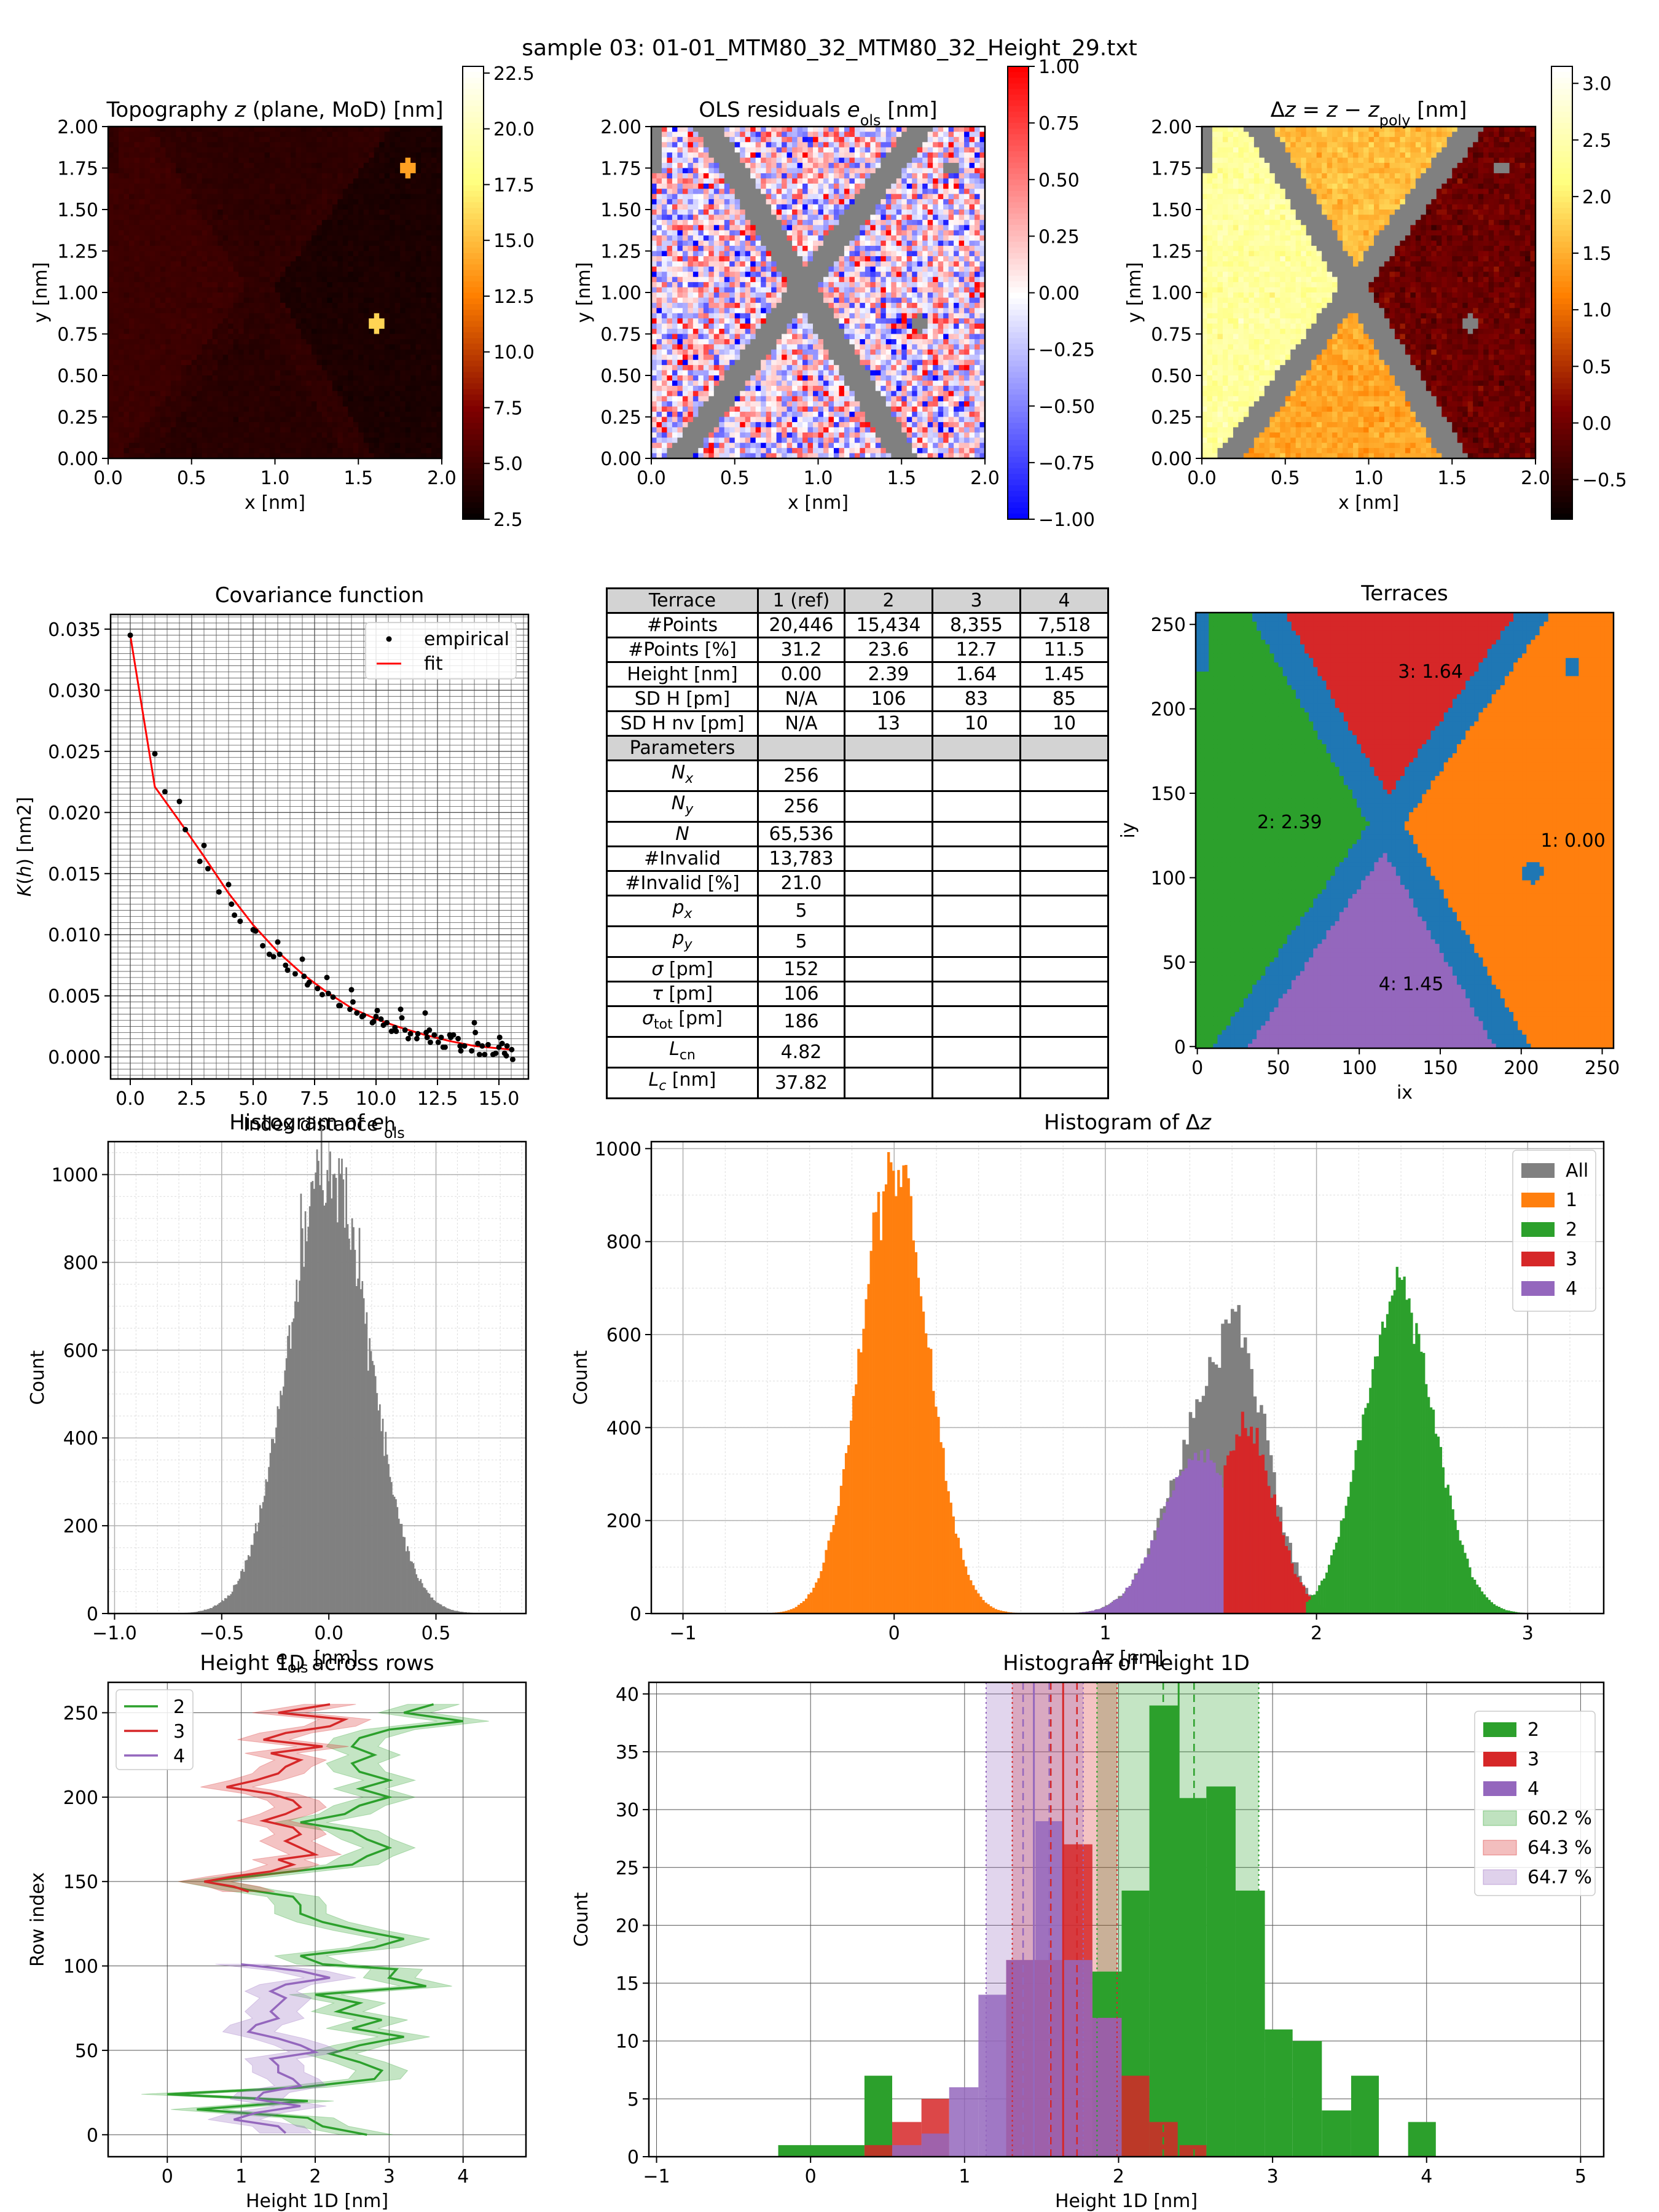 Image resolution: width=1659 pixels, height=2212 pixels. I want to click on table-cell: 106, so click(801, 994).